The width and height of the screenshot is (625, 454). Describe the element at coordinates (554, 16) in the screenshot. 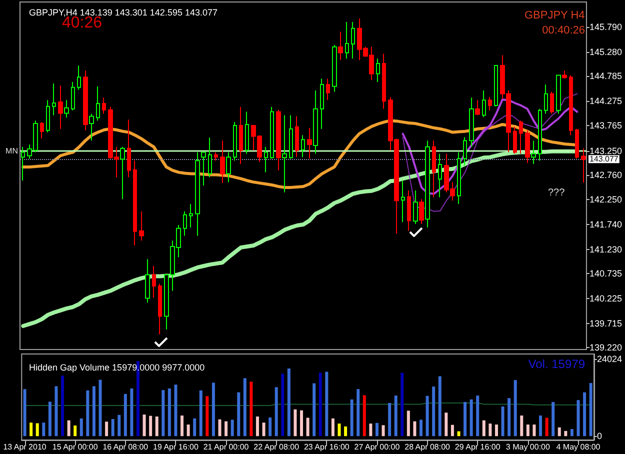

I see `annotation: GBPJPY H4` at that location.